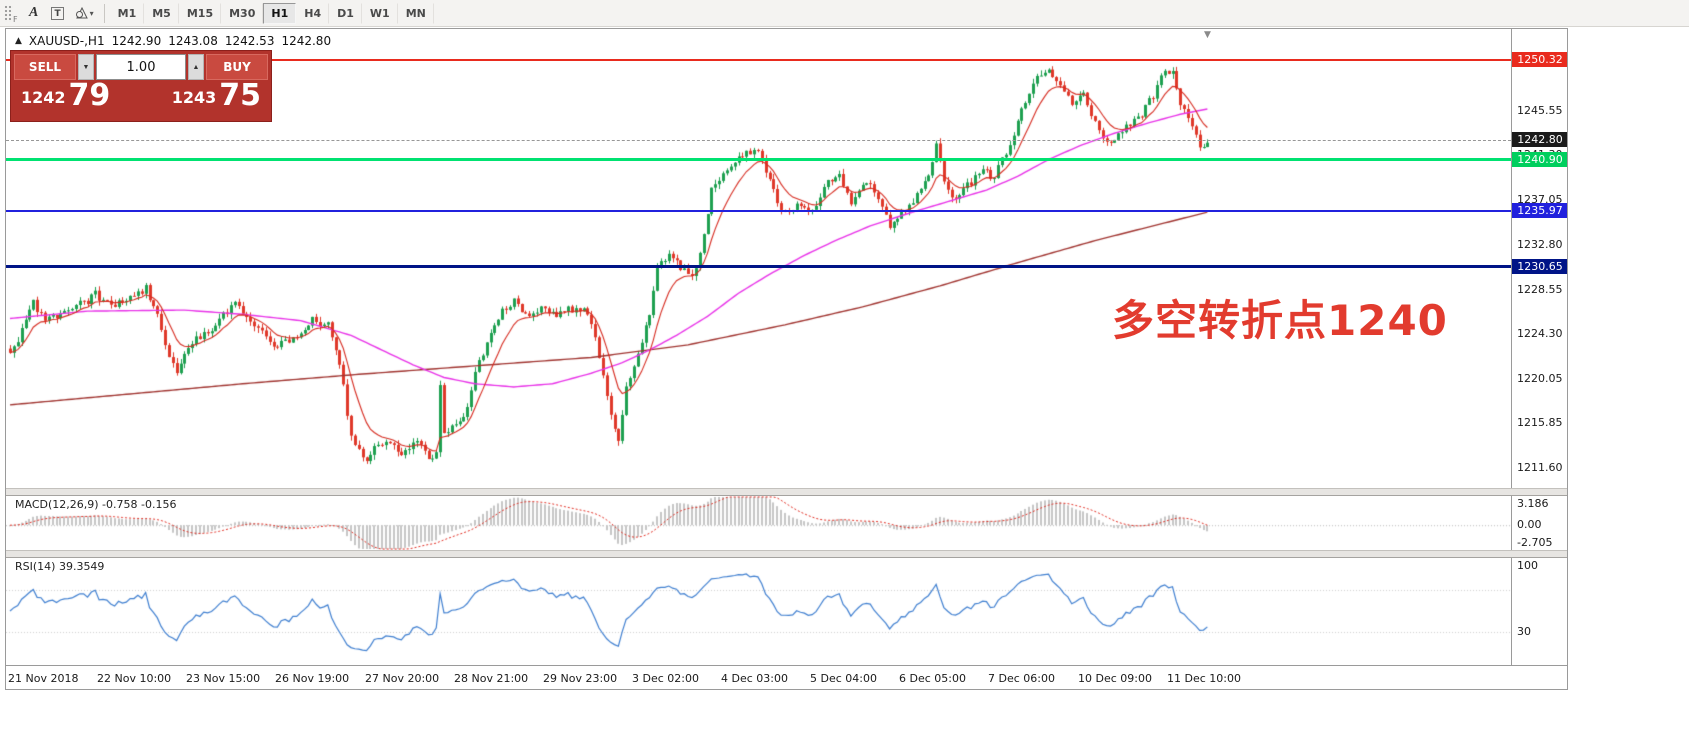 This screenshot has height=748, width=1689. What do you see at coordinates (491, 678) in the screenshot?
I see `time-axis-label: 28 Nov 21:00` at bounding box center [491, 678].